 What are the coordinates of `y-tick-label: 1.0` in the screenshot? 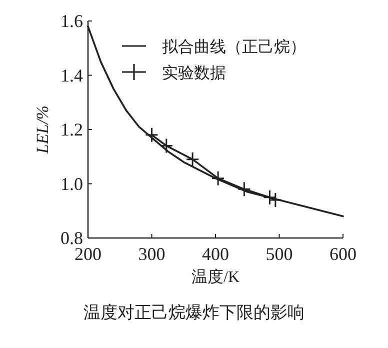 It's located at (71, 184).